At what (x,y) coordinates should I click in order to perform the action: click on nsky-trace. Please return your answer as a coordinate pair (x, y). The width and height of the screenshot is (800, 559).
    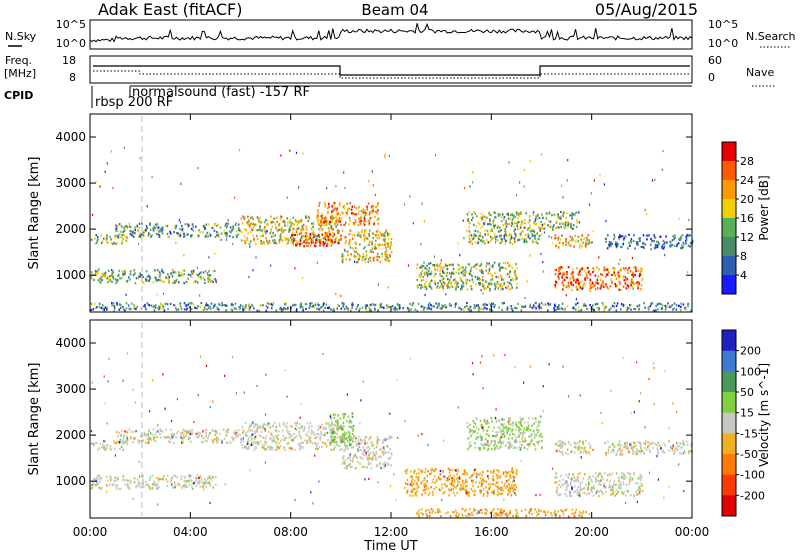
    Looking at the image, I should click on (391, 32).